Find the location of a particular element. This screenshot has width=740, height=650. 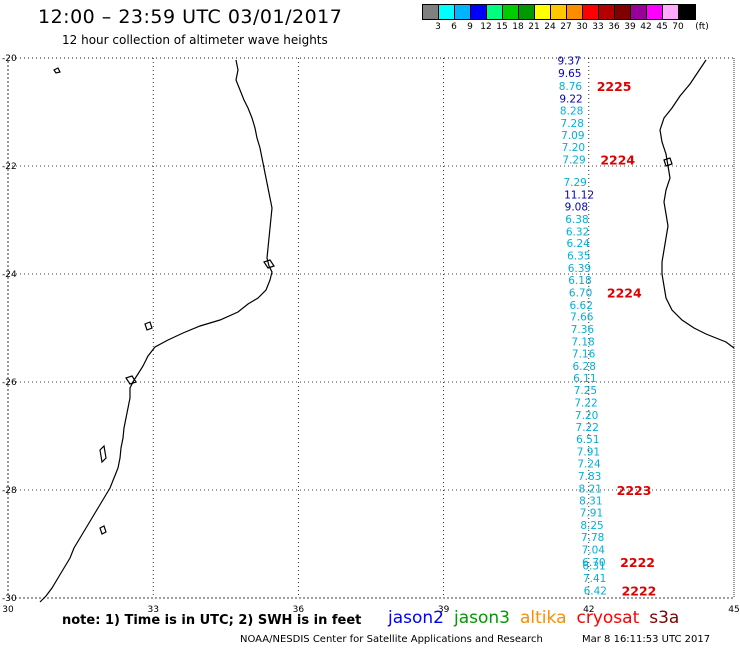

legend-tick: 9 is located at coordinates (470, 27).